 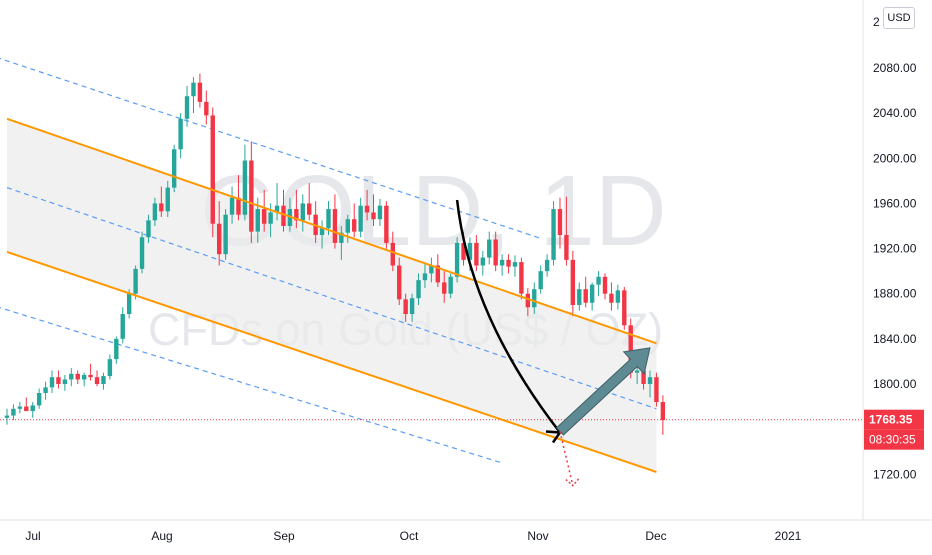 I want to click on price-tick-label: 2000.00, so click(x=895, y=158).